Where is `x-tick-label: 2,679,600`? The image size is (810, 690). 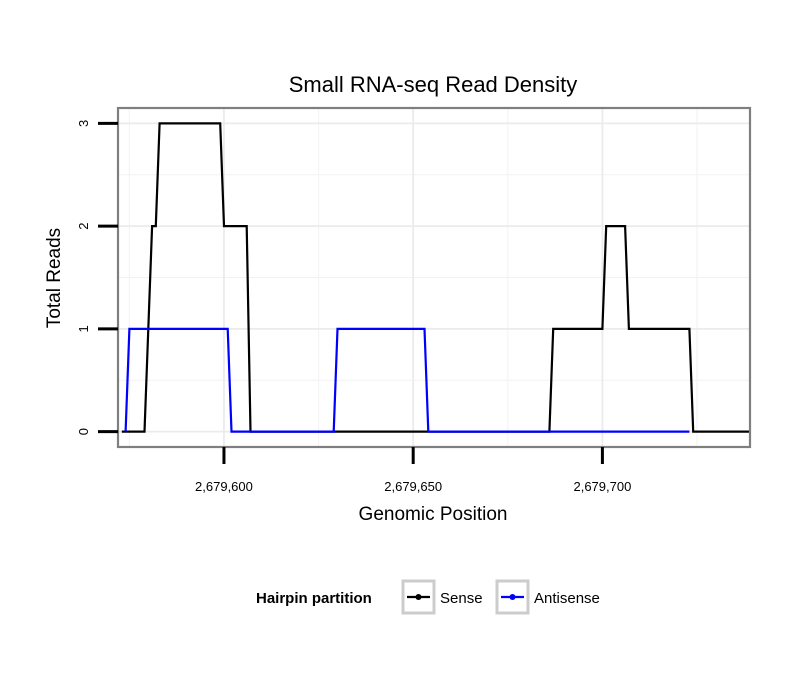
x-tick-label: 2,679,600 is located at coordinates (224, 486).